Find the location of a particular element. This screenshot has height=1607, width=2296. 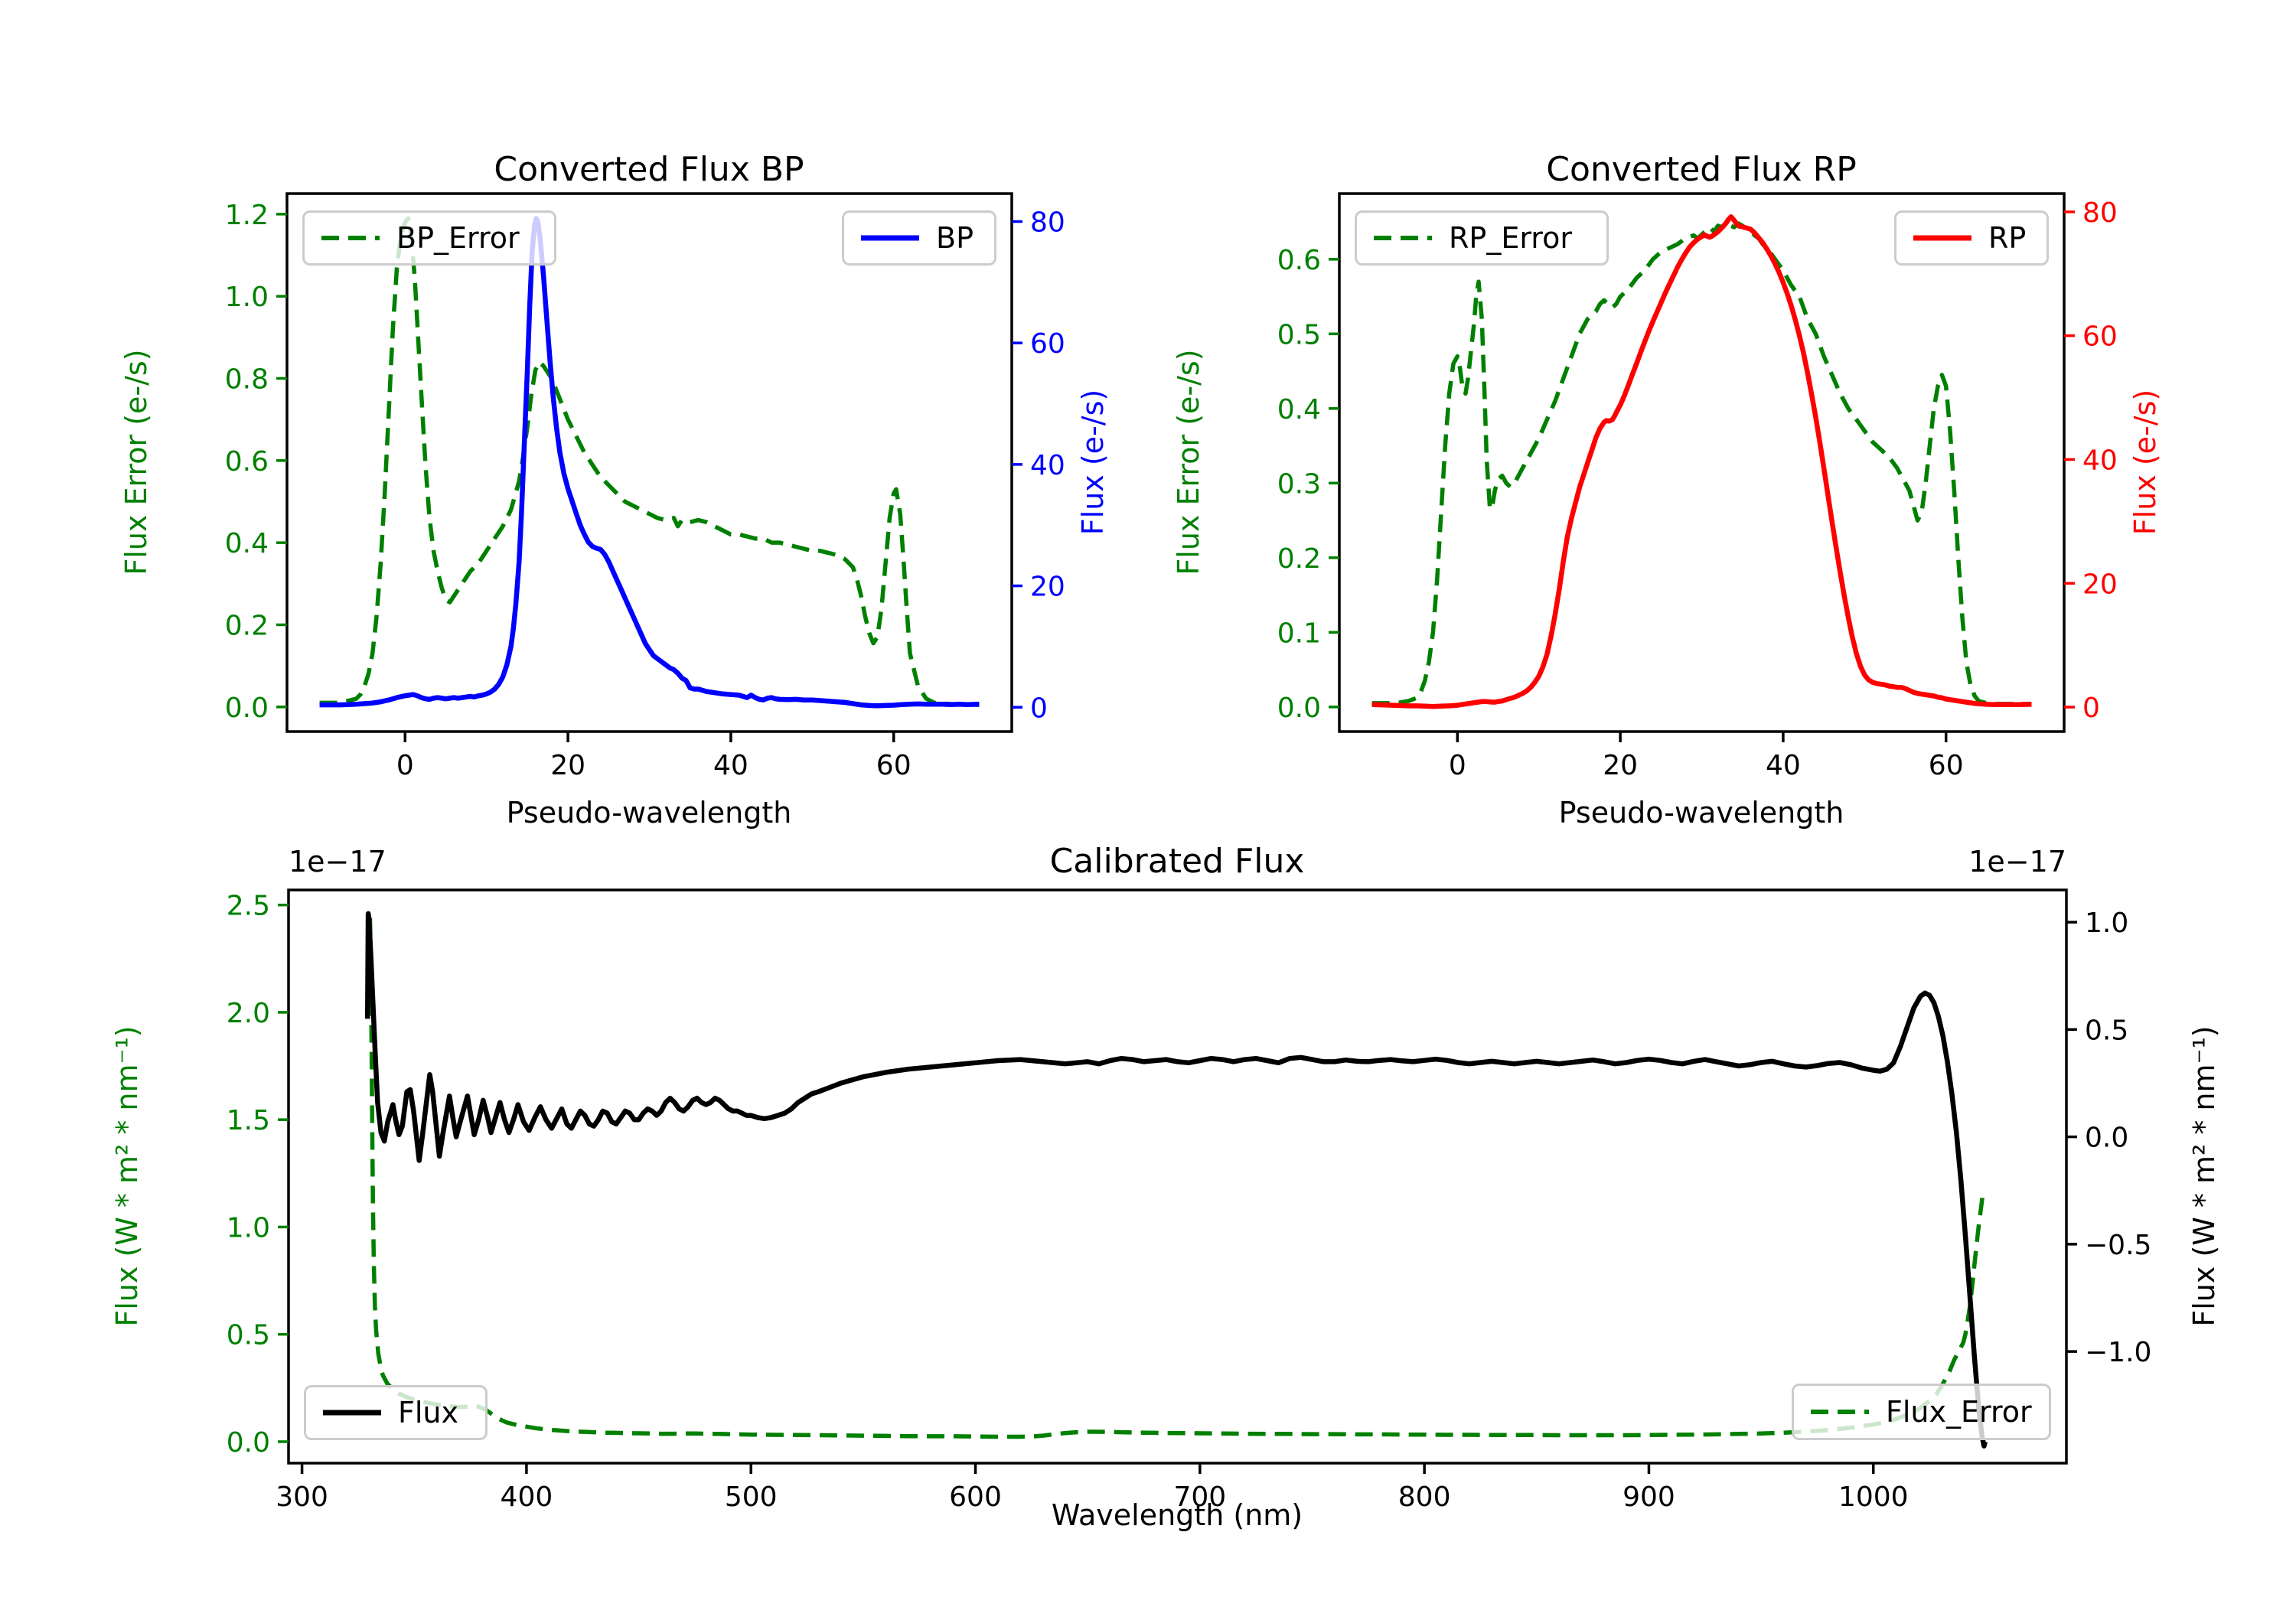

tick-label: 700 is located at coordinates (1199, 1497).